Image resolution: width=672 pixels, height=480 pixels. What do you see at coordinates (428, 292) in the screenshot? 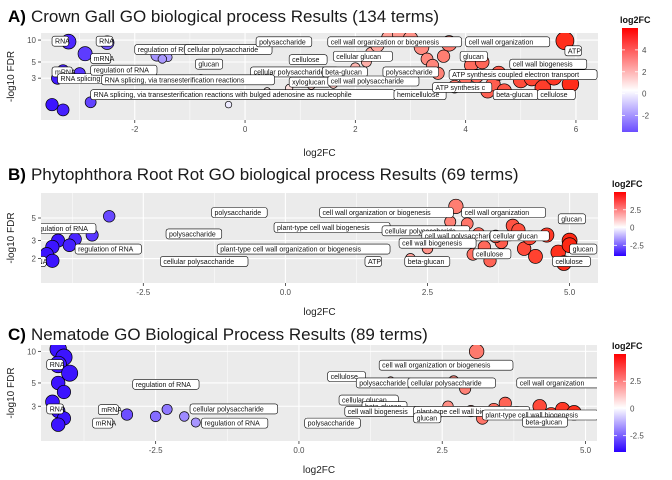
I see `x-tick-label: 2.5` at bounding box center [428, 292].